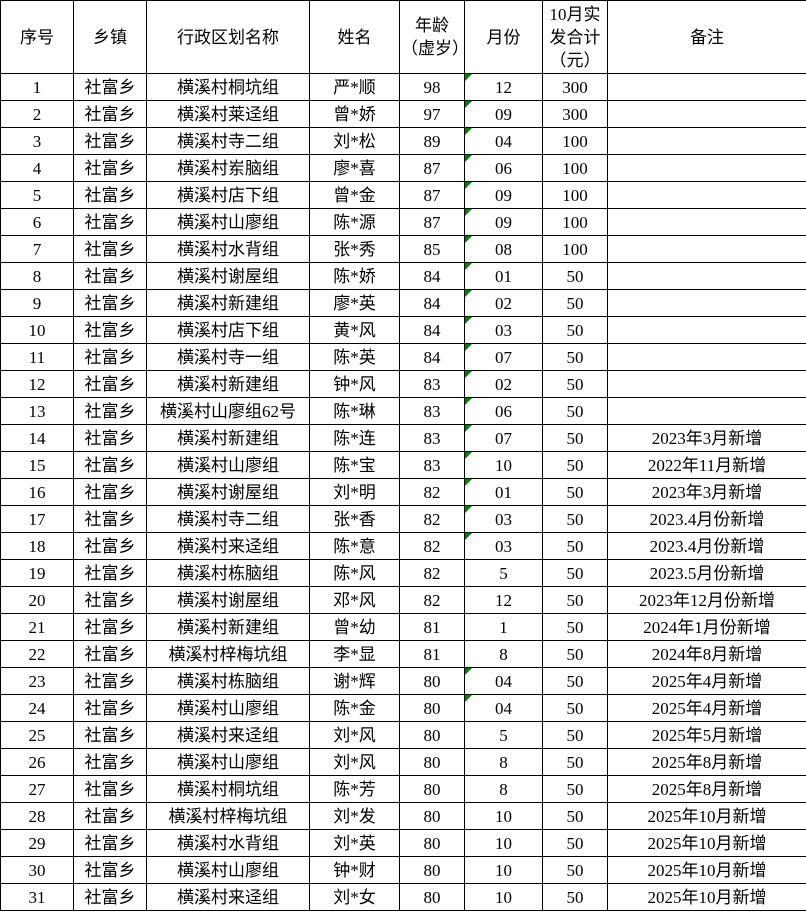  I want to click on cell-age: 81, so click(432, 654).